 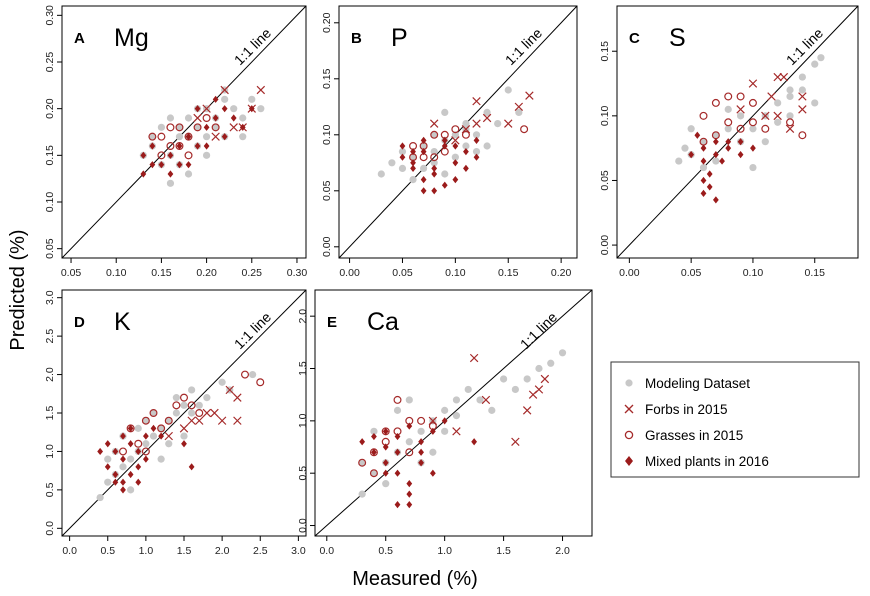 I want to click on y-tick-label: 0.05, so click(x=50, y=248).